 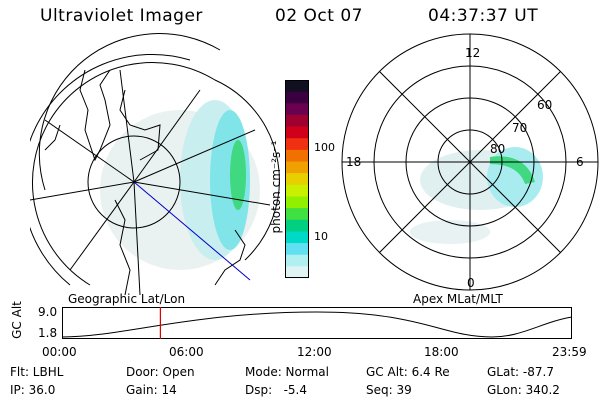 I want to click on status-door: Door: Open, so click(x=160, y=372).